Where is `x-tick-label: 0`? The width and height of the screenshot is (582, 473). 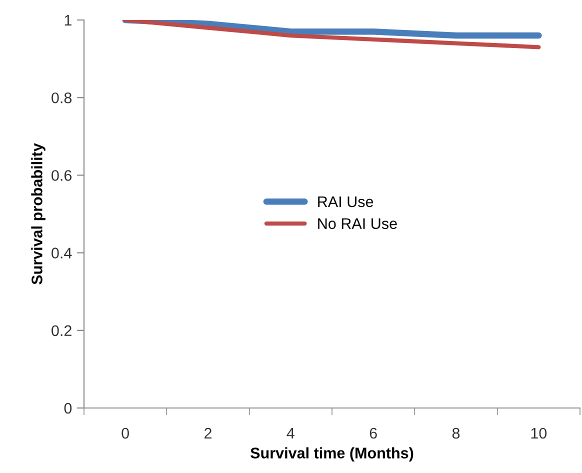 x-tick-label: 0 is located at coordinates (125, 433).